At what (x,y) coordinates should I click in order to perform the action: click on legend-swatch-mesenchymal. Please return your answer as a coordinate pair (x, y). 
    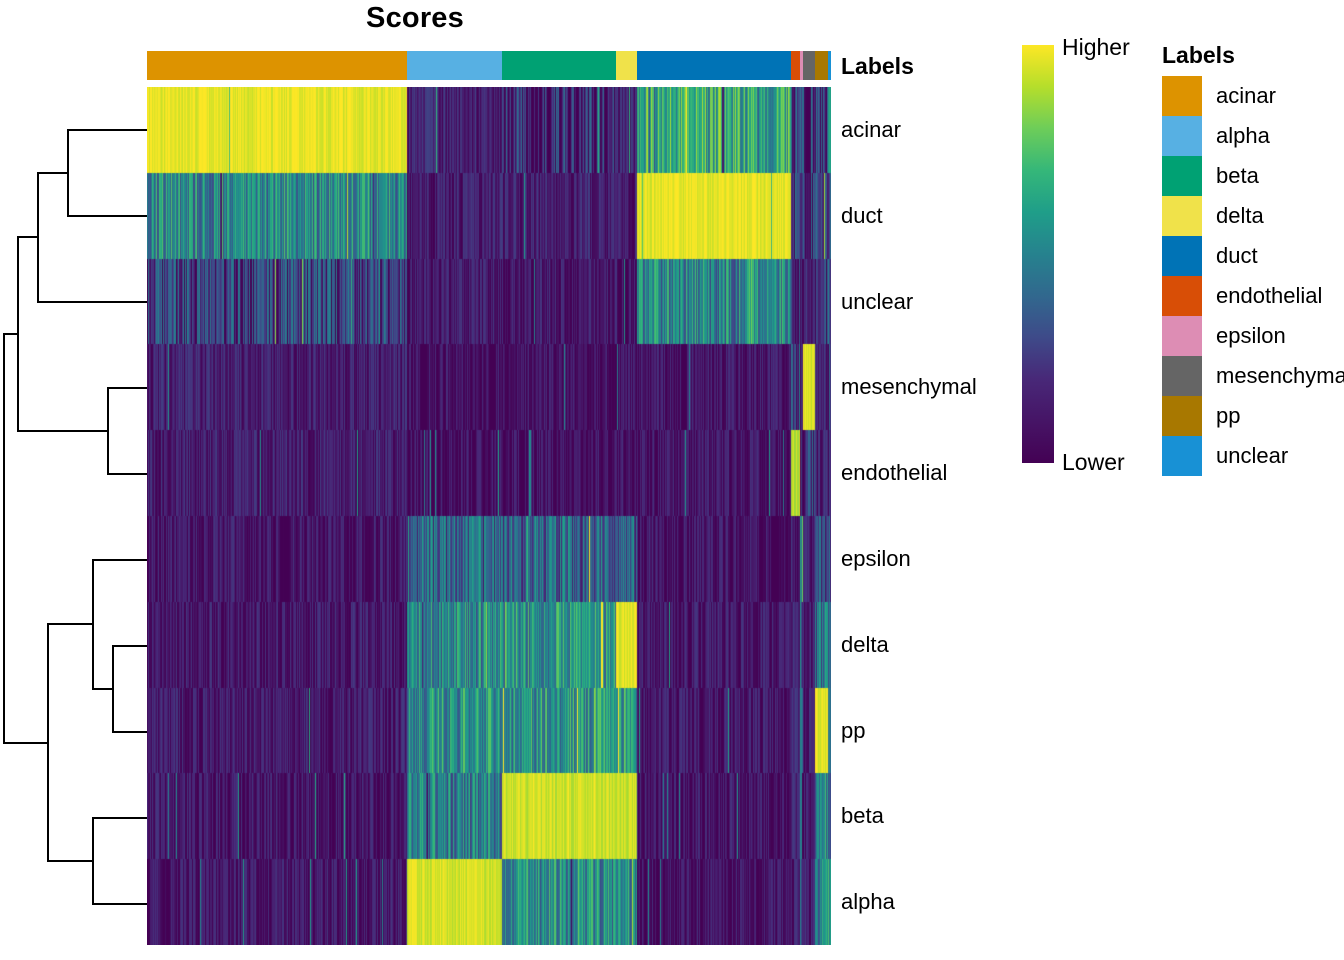
    Looking at the image, I should click on (1182, 376).